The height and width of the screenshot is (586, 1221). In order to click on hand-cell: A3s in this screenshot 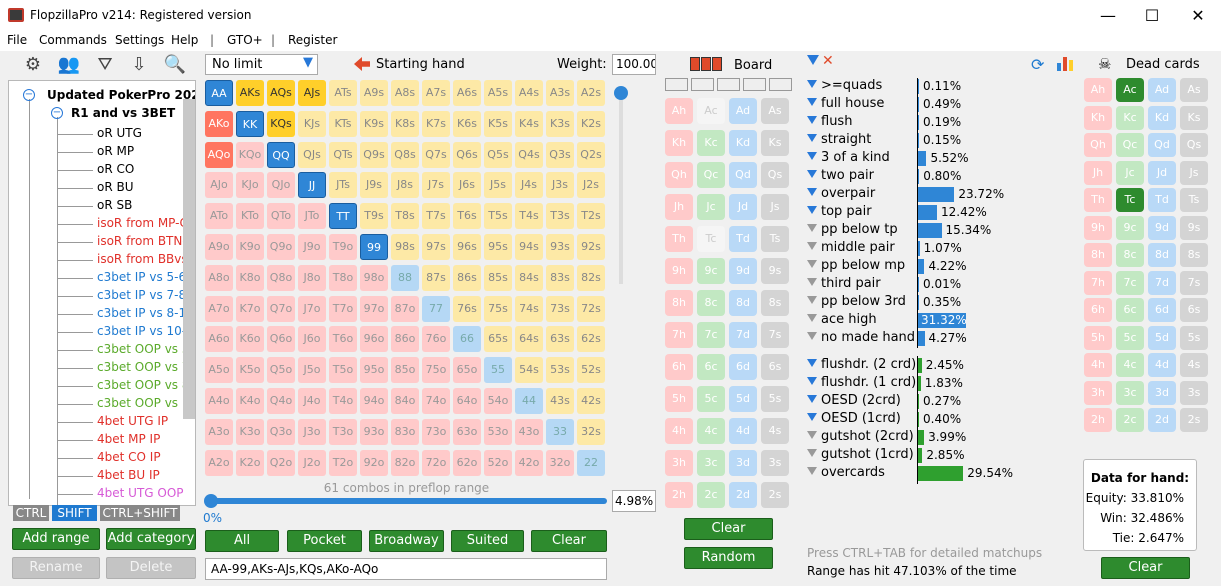, I will do `click(560, 93)`.